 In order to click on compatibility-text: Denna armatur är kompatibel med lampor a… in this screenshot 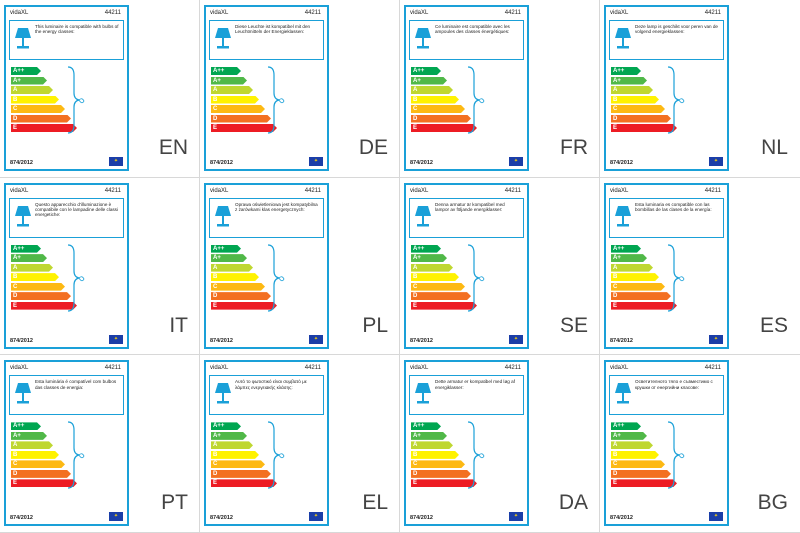, I will do `click(470, 207)`.